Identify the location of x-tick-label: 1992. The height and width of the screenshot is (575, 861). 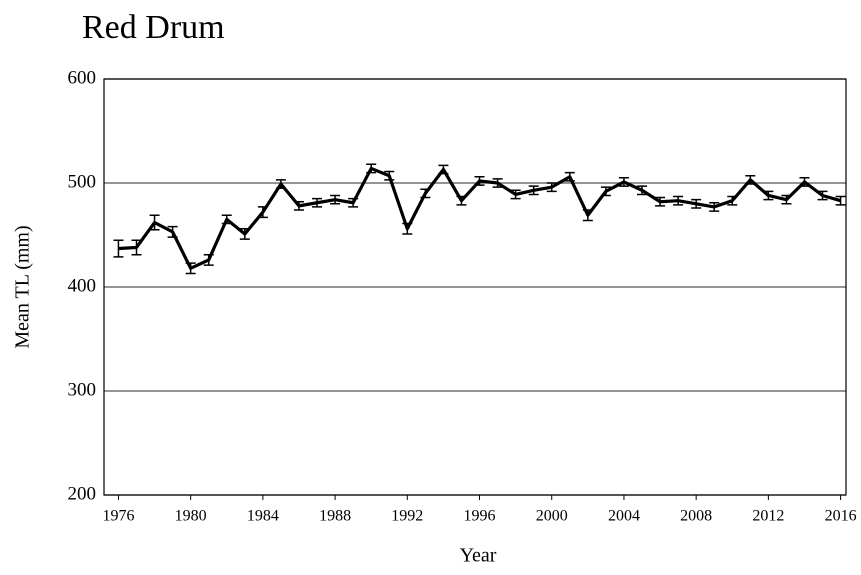
(407, 516).